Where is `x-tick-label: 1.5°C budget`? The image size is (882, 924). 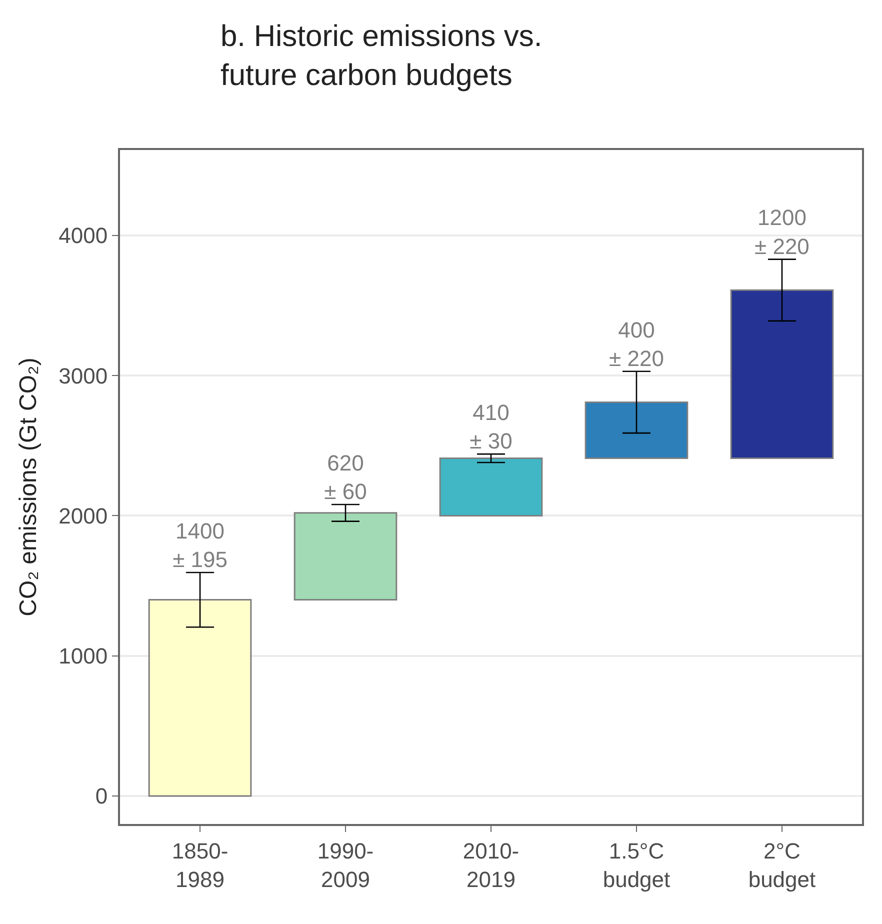 x-tick-label: 1.5°C budget is located at coordinates (636, 865).